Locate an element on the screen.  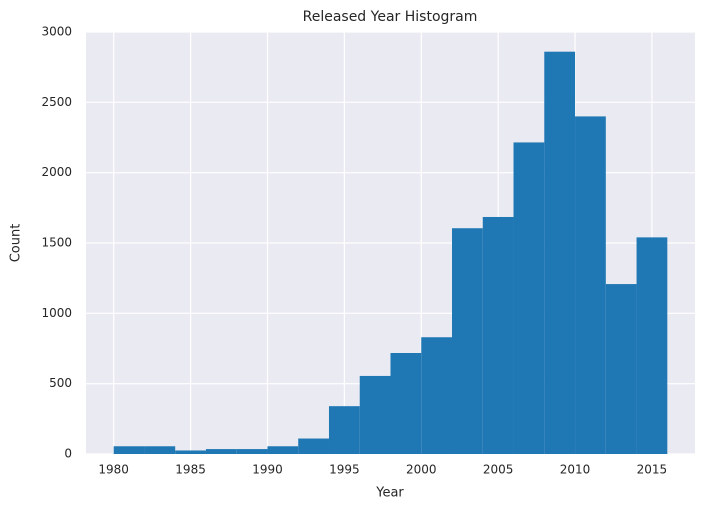
x-tick-label: 2000 is located at coordinates (421, 470).